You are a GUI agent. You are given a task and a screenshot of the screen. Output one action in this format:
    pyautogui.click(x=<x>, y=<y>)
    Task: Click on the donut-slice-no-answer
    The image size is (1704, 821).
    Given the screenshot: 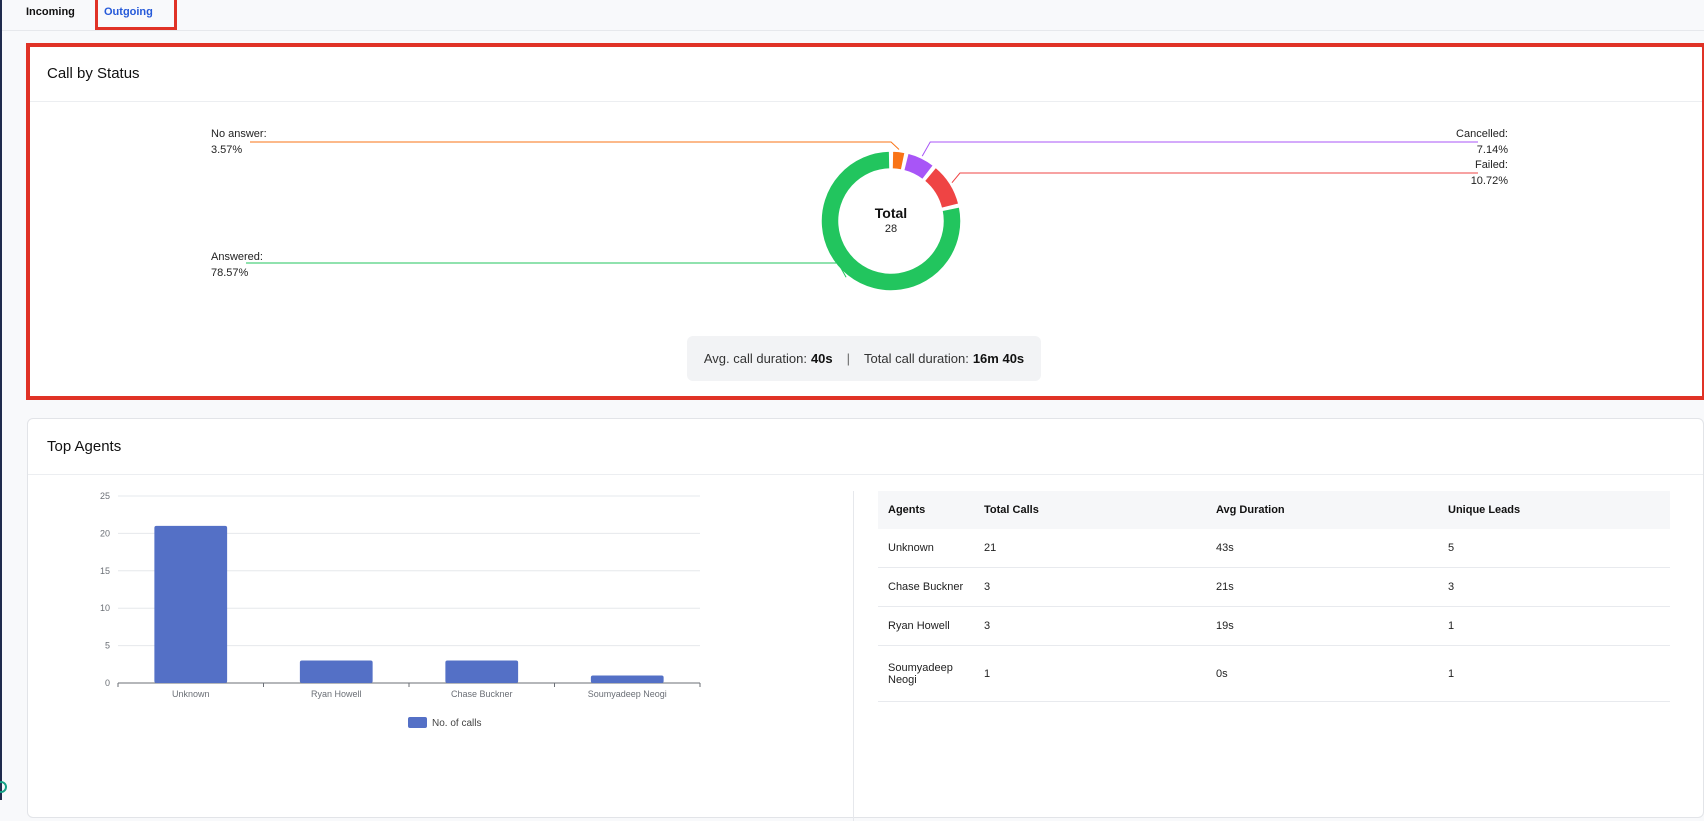 What is the action you would take?
    pyautogui.click(x=899, y=160)
    